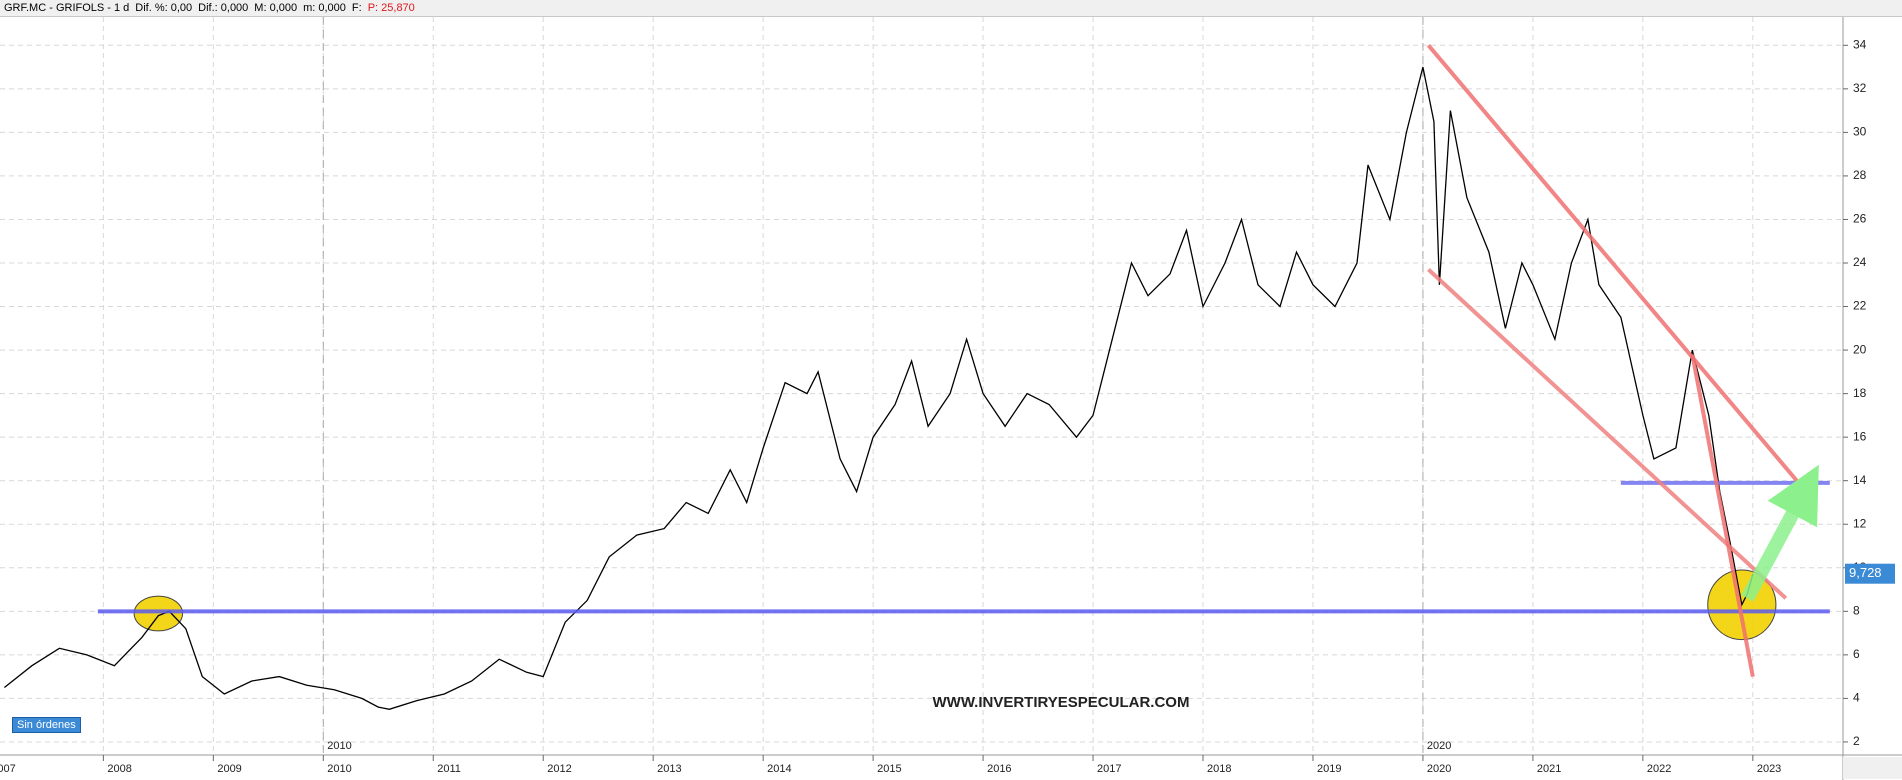 The height and width of the screenshot is (780, 1902). I want to click on header-field: Dif. %: 0,00, so click(164, 8).